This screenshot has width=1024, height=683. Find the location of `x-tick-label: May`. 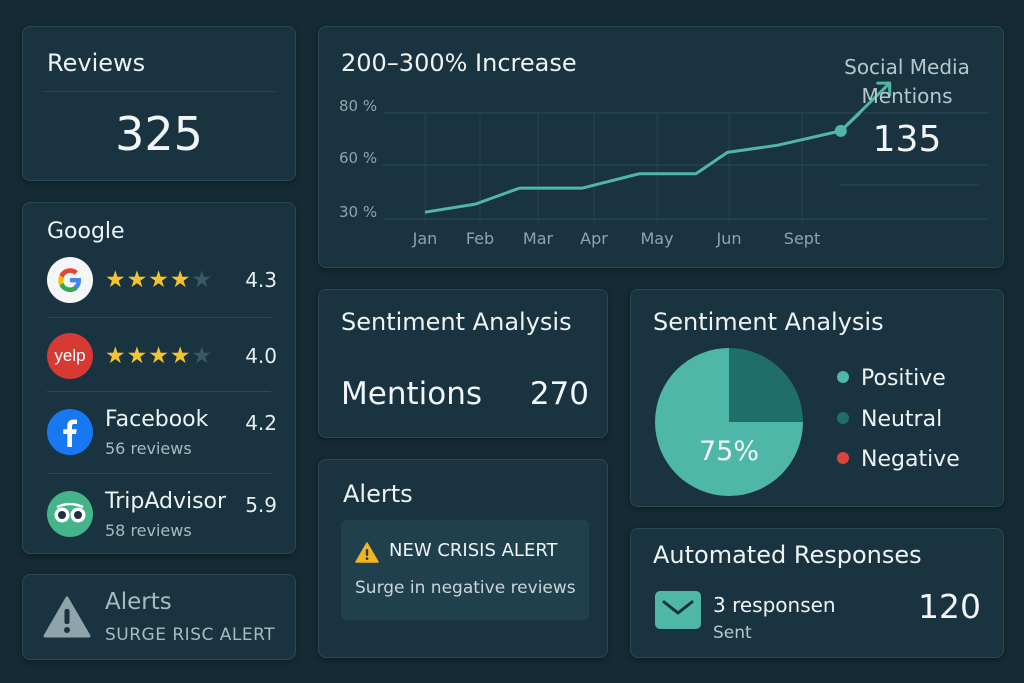

x-tick-label: May is located at coordinates (656, 238).